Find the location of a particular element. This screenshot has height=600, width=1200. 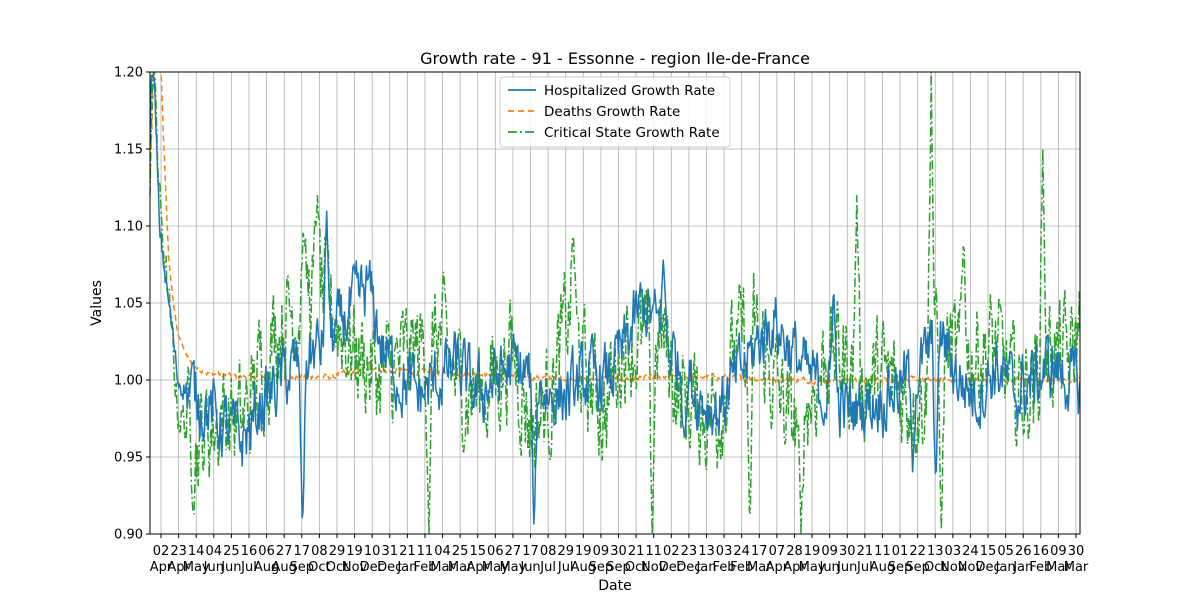

y-tick-label: 1.10 is located at coordinates (128, 227).